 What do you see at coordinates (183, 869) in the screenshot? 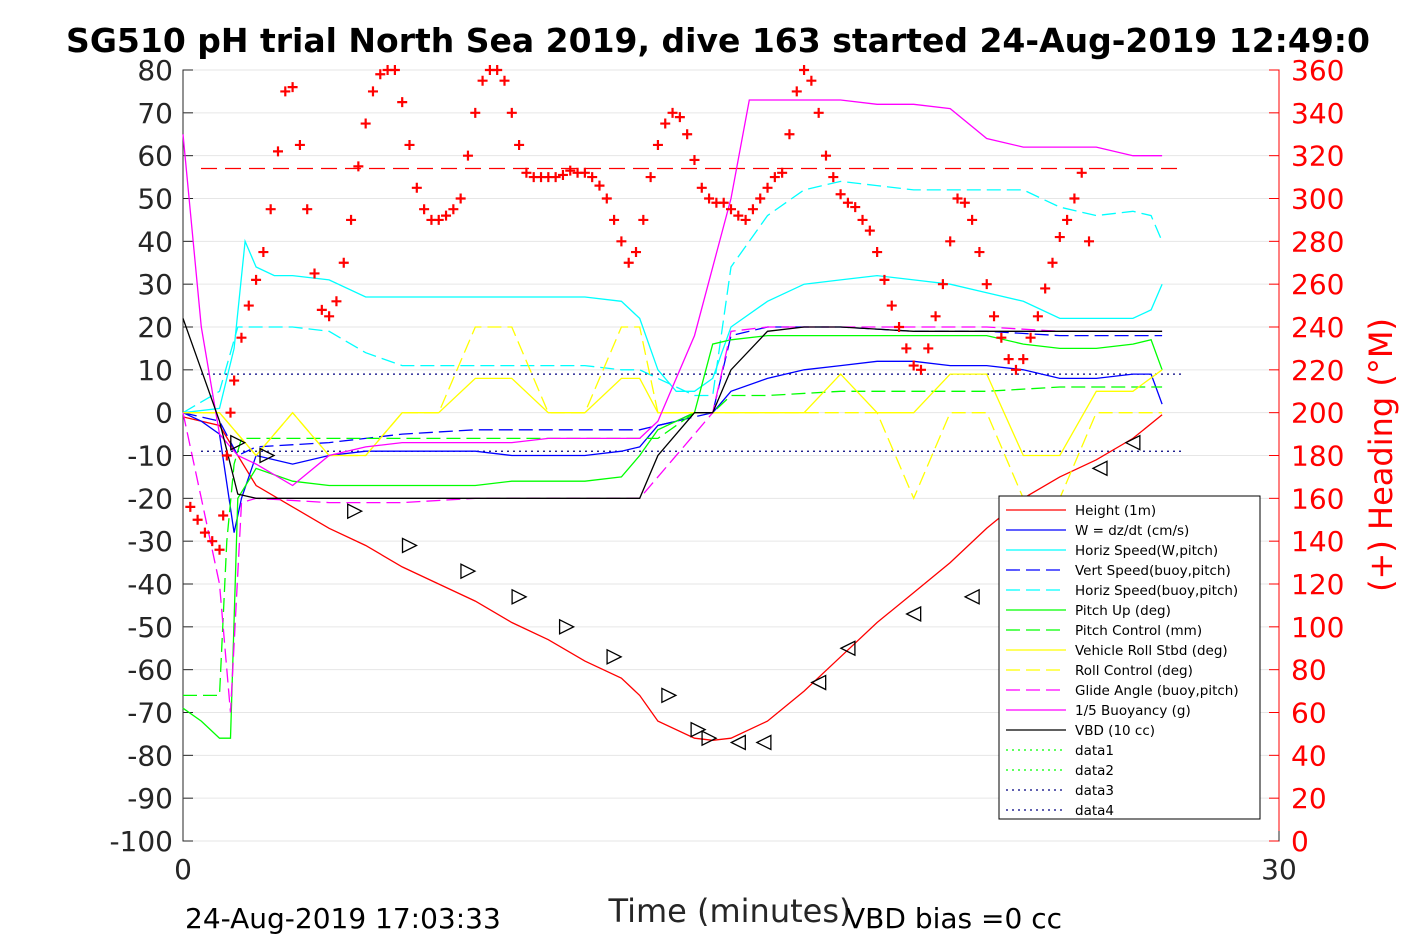
I see `x-tick-label: 0` at bounding box center [183, 869].